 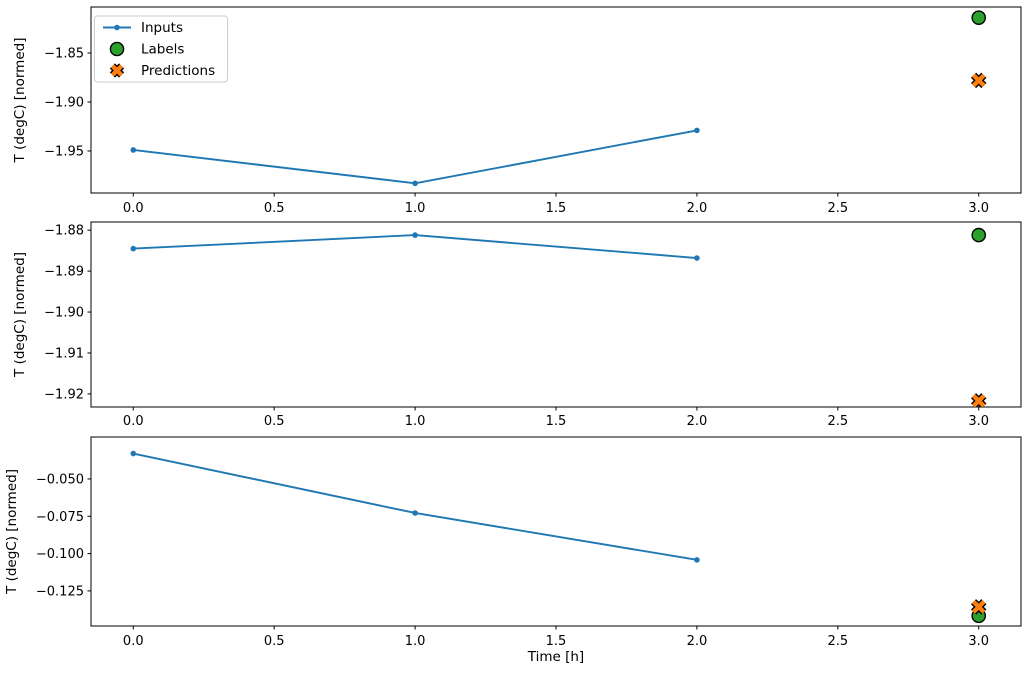 What do you see at coordinates (117, 27) in the screenshot?
I see `legend-dot-sample` at bounding box center [117, 27].